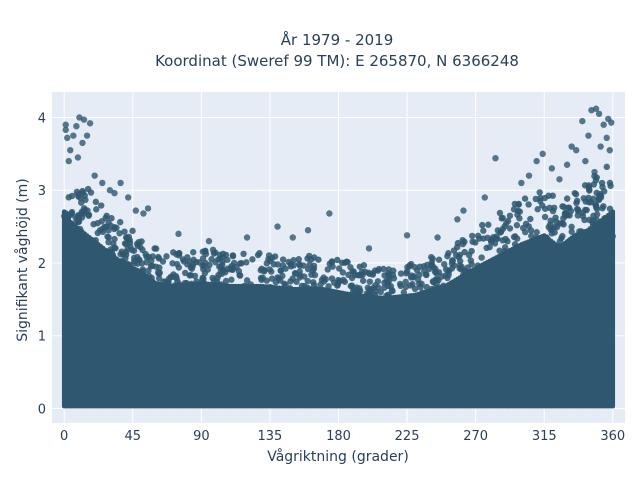  What do you see at coordinates (42, 264) in the screenshot?
I see `y-tick-label: 2` at bounding box center [42, 264].